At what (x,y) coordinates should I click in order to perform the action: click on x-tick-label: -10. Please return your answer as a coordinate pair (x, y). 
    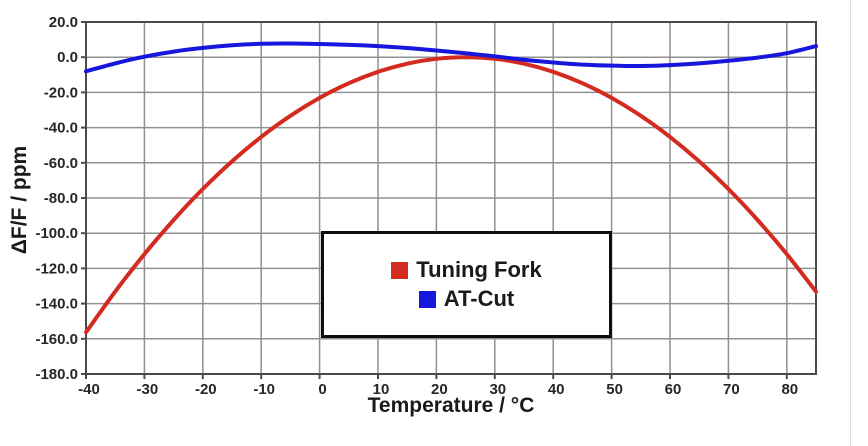
    Looking at the image, I should click on (264, 389).